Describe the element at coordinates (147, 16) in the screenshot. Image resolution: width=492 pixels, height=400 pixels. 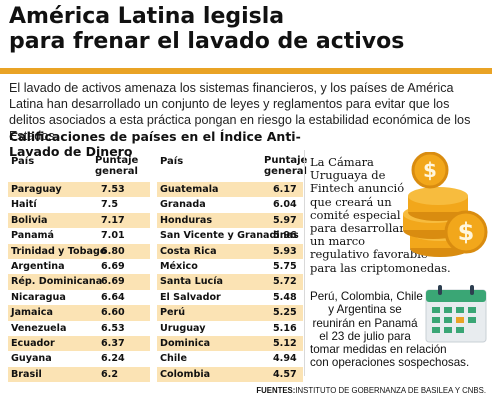
I see `headline-line-1: América Latina legisla` at that location.